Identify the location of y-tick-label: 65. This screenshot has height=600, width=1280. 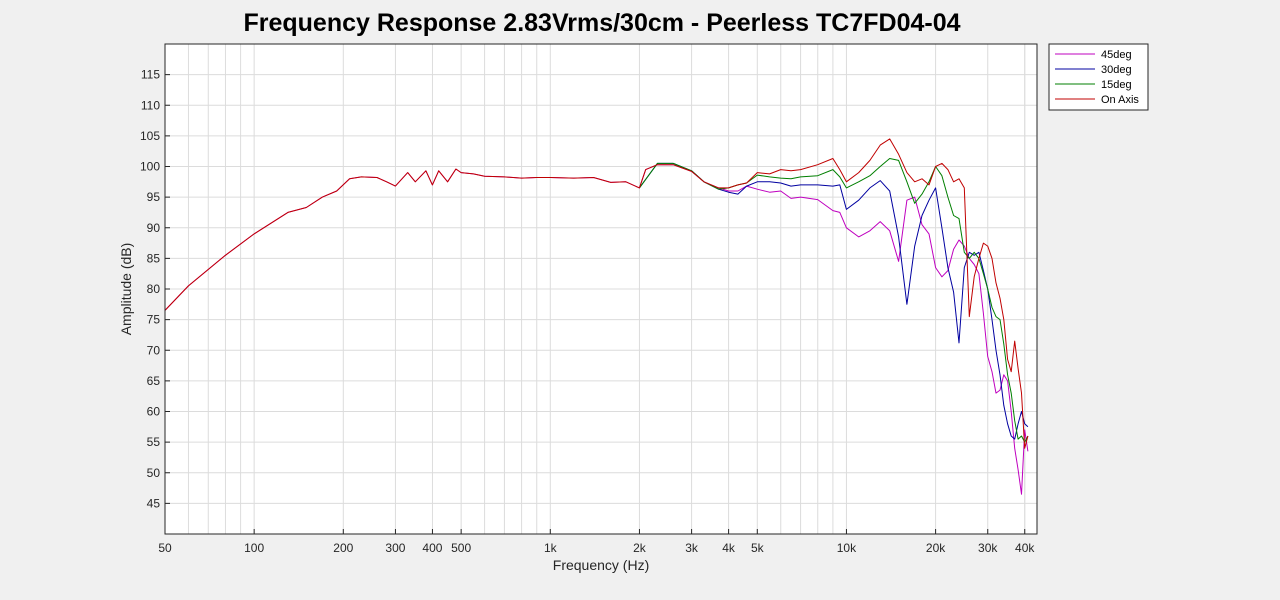
(154, 381).